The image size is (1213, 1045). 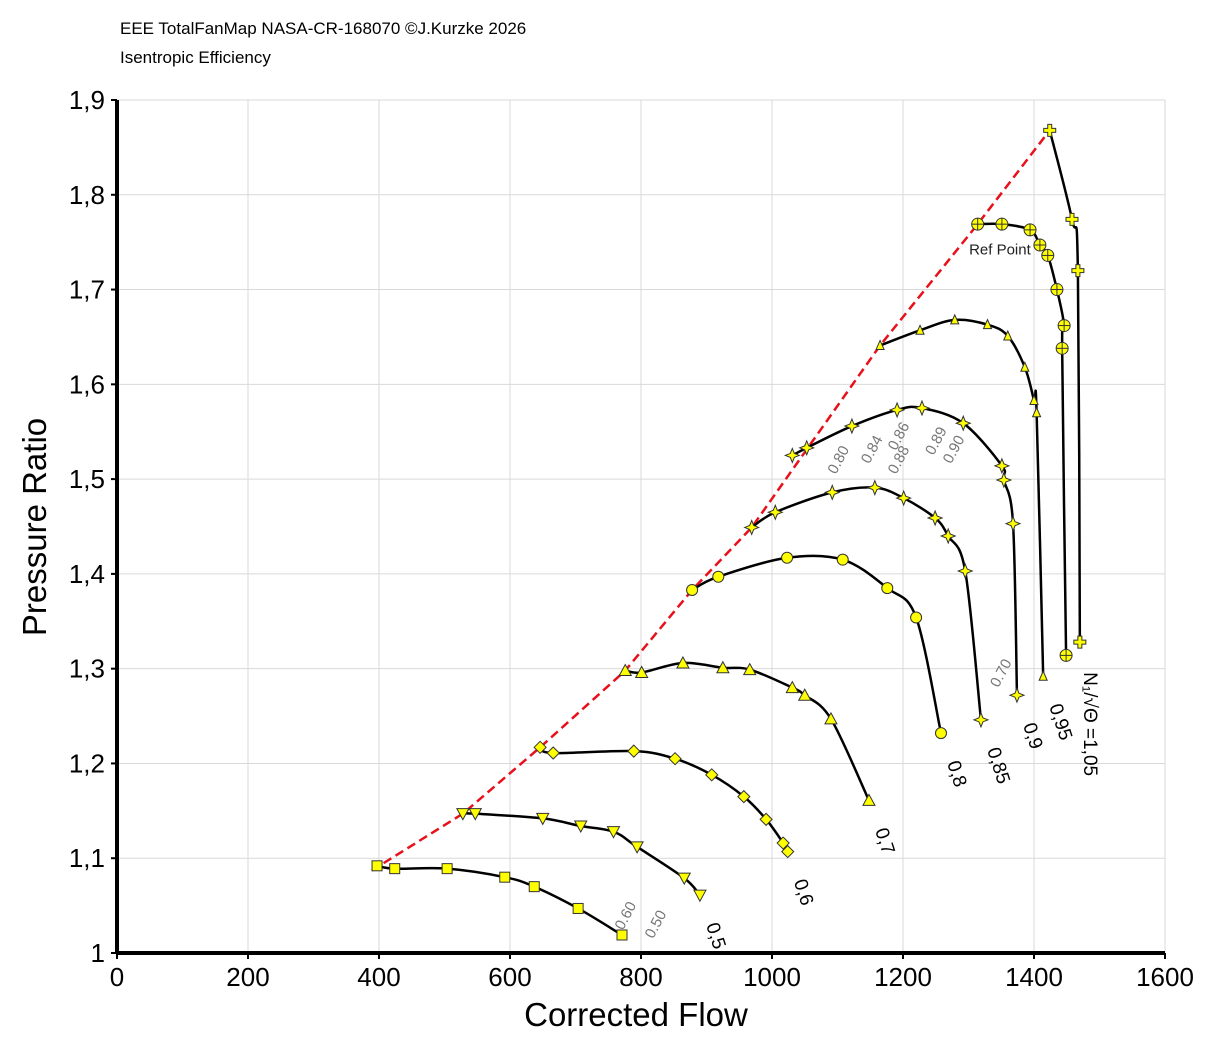 I want to click on y-tick-label: 1,6, so click(x=87, y=384).